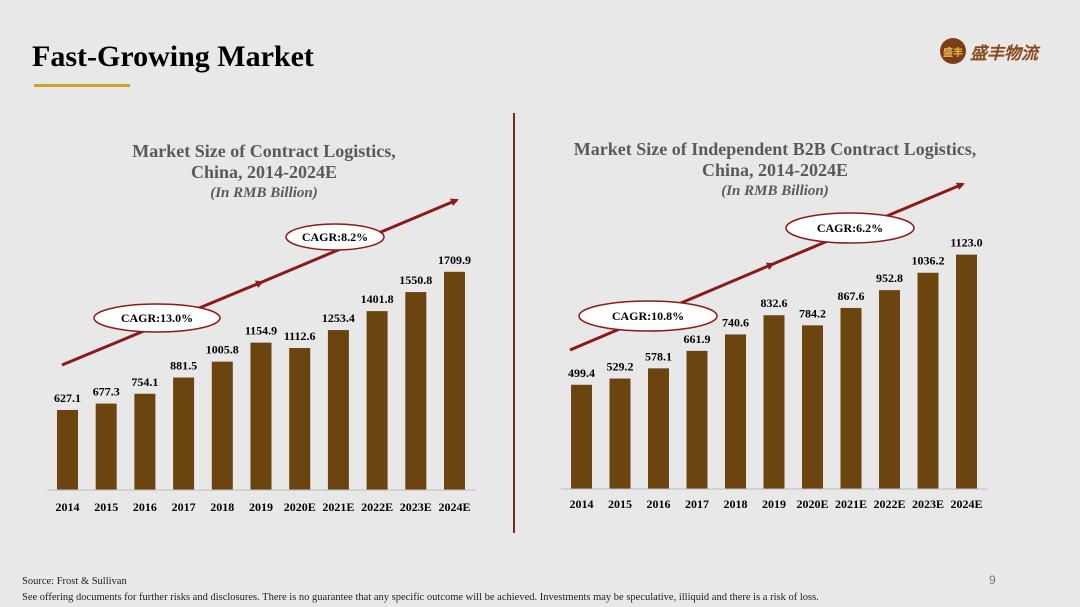 The height and width of the screenshot is (607, 1080). What do you see at coordinates (775, 191) in the screenshot?
I see `chart-2-subtitle: (In RMB Billion)` at bounding box center [775, 191].